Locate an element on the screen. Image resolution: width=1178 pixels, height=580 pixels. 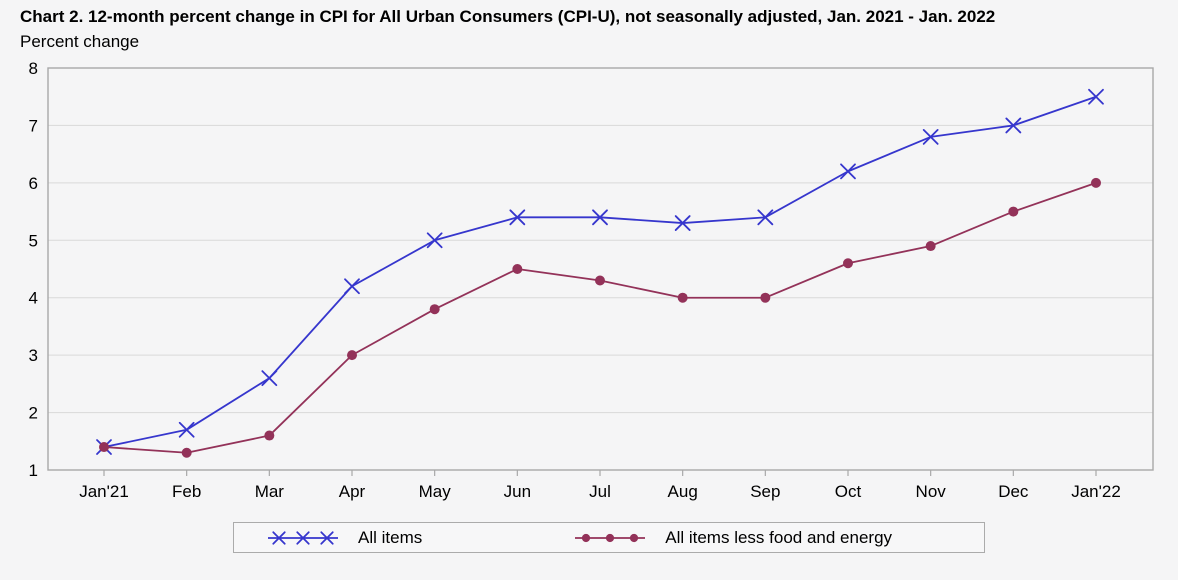
x-tick-label: Jul is located at coordinates (600, 491).